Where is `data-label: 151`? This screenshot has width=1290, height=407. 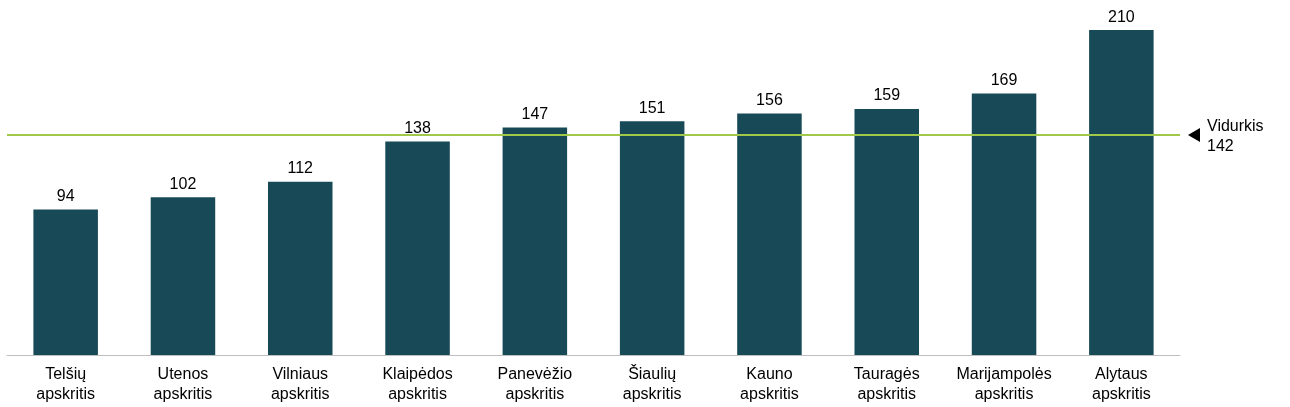 data-label: 151 is located at coordinates (652, 107).